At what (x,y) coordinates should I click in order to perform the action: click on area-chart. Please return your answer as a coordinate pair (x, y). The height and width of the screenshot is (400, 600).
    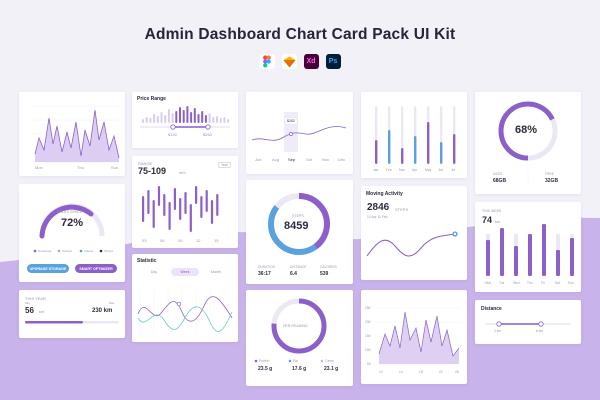
    Looking at the image, I should click on (76, 134).